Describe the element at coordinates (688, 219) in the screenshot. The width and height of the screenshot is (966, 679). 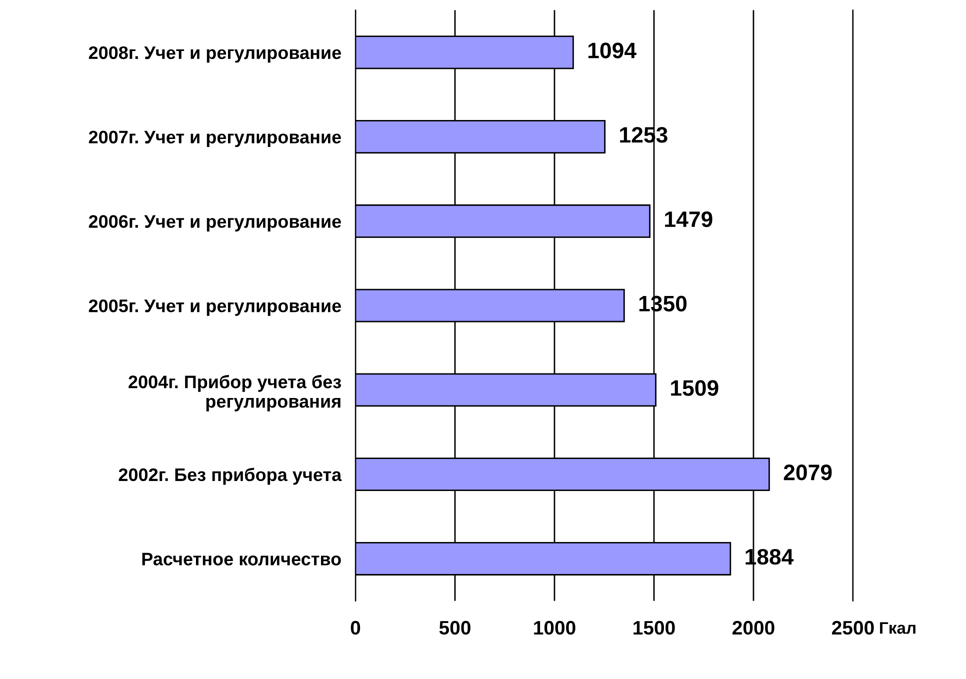
I see `data-label: 1479` at that location.